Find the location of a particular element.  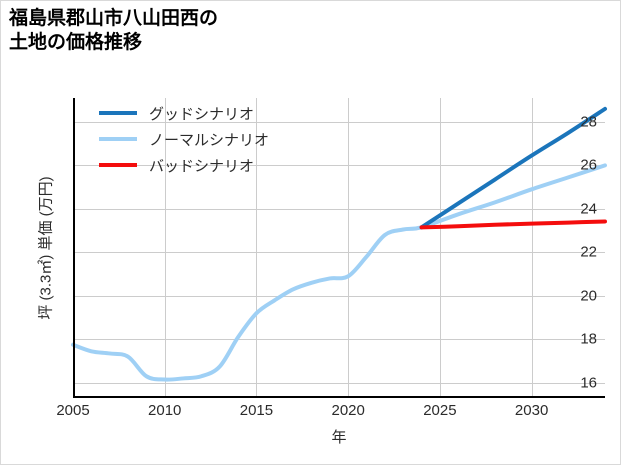

x-tick-label: 2015 is located at coordinates (256, 410).